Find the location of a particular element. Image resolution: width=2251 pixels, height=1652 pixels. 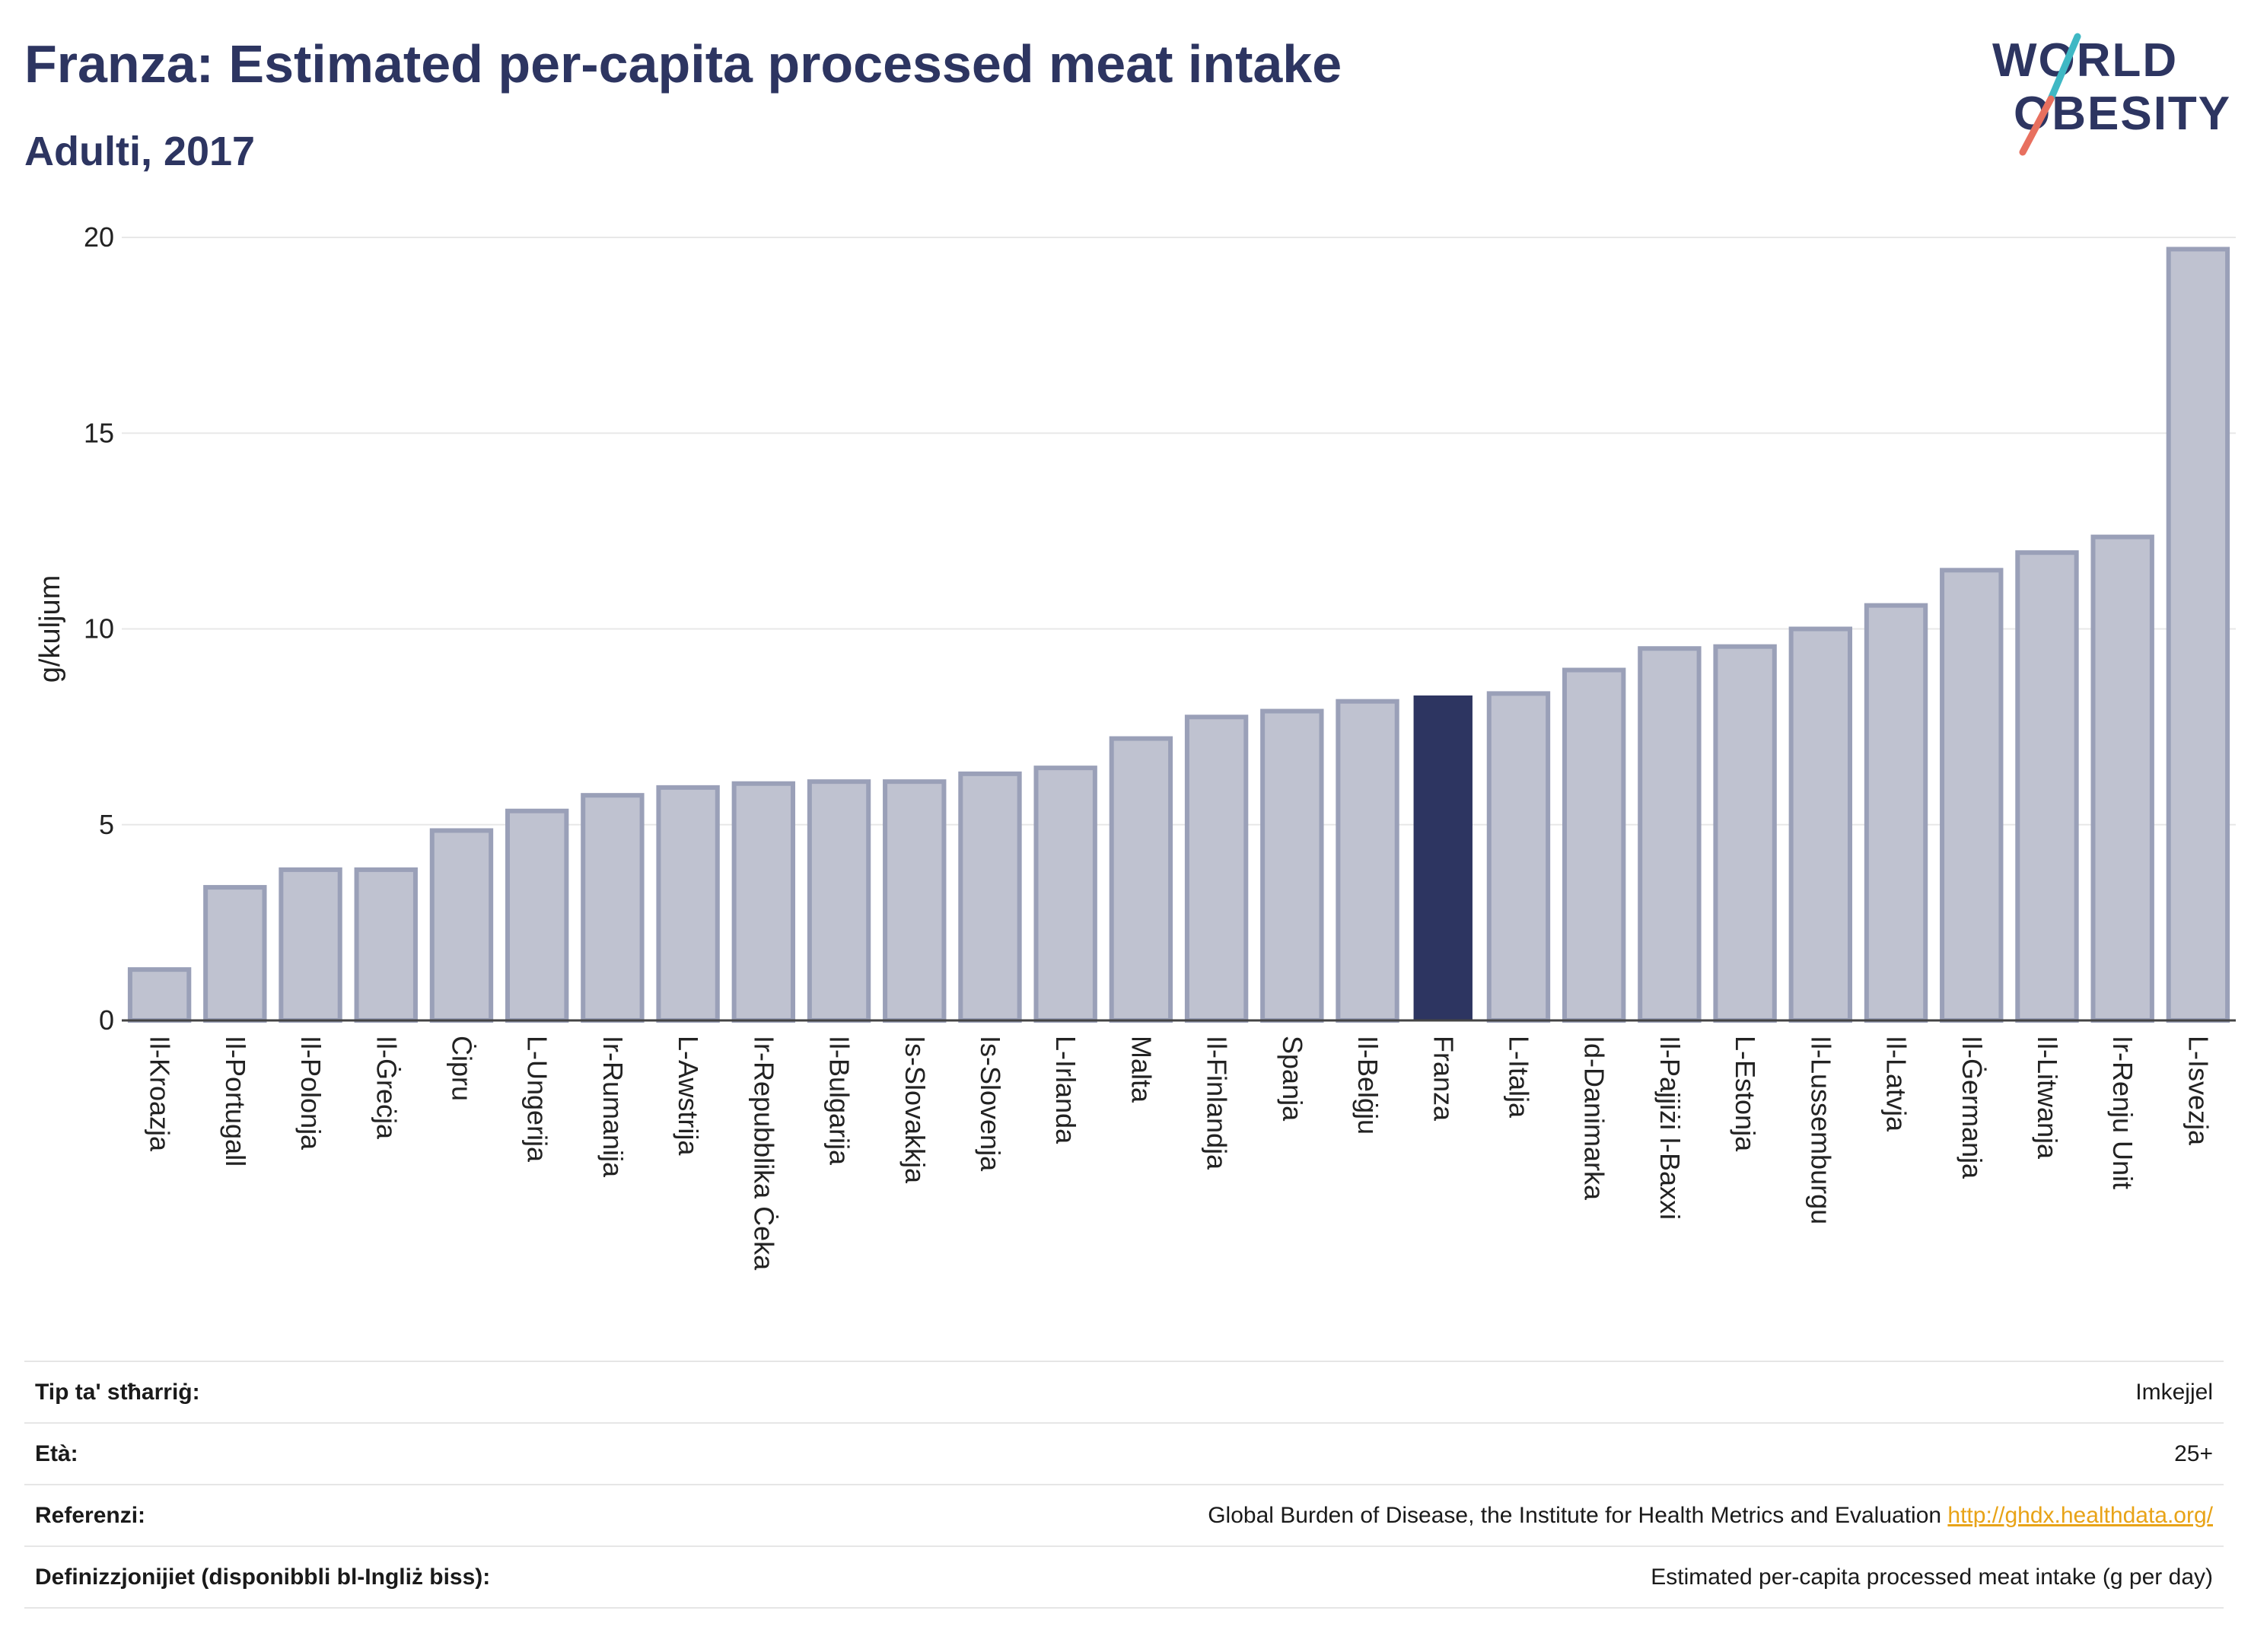

bar-highlighted is located at coordinates (1443, 857).